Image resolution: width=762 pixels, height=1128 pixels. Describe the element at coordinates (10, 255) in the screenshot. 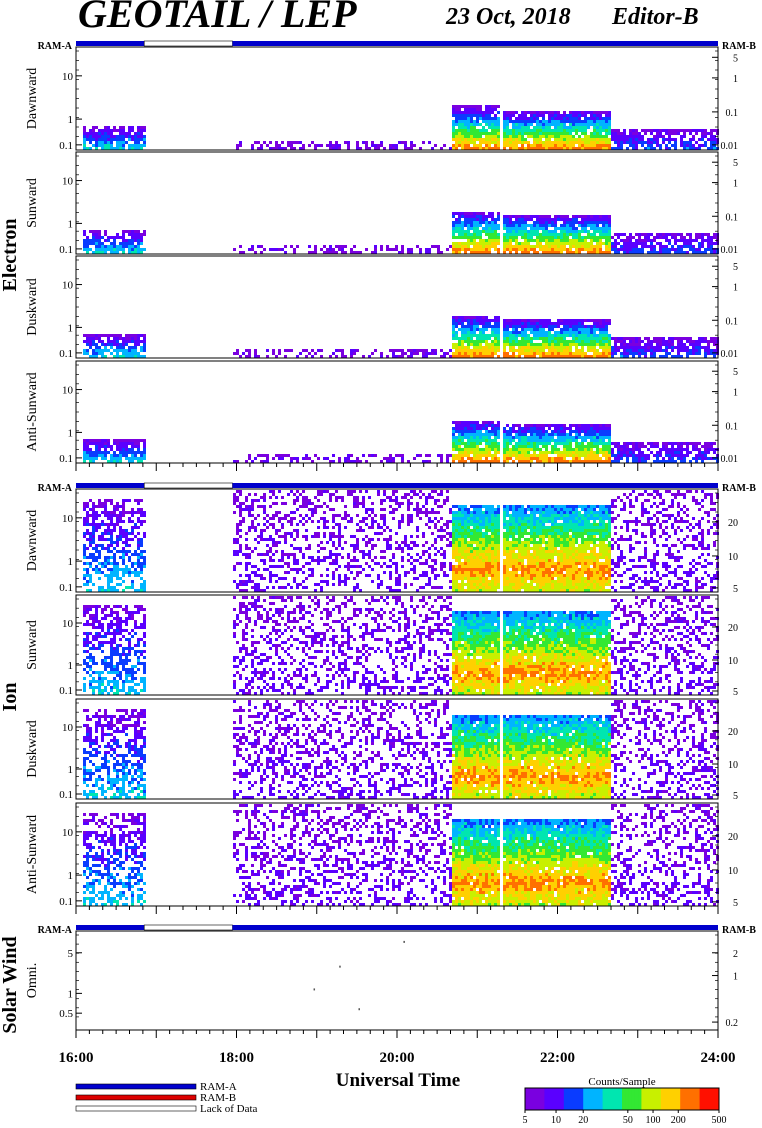

I see `group-label: Electron` at that location.